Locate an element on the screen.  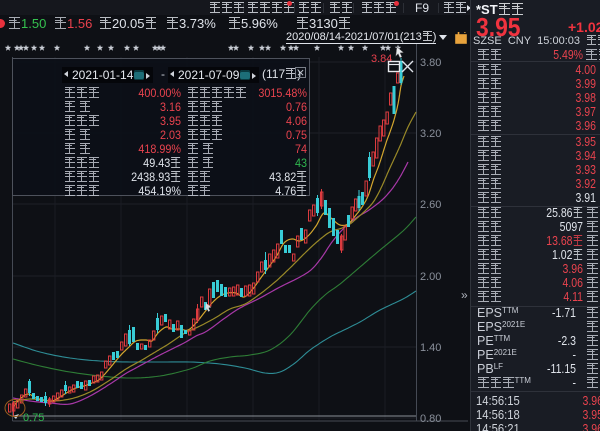
svg-text: 3.84 is located at coordinates (381, 59).